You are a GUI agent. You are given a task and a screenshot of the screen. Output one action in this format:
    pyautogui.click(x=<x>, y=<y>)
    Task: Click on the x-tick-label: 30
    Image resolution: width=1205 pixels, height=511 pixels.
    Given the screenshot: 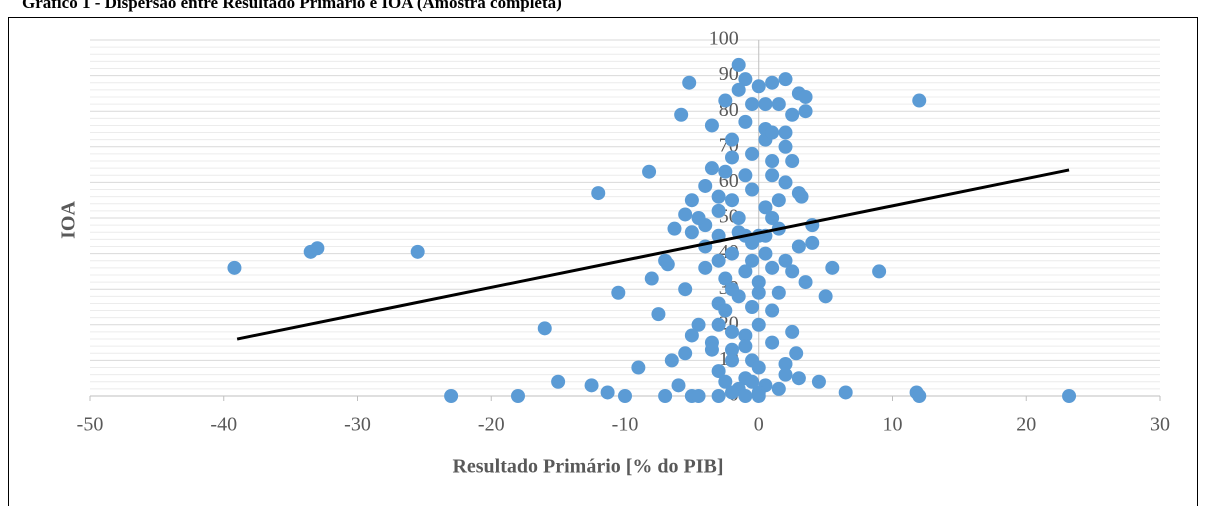 What is the action you would take?
    pyautogui.click(x=1160, y=425)
    